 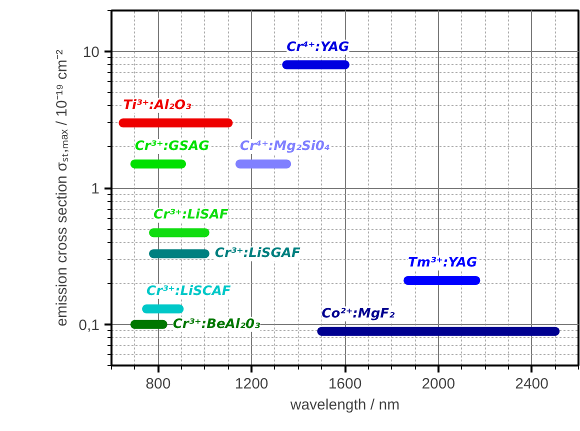 I want to click on y-tick-label: 10, so click(x=91, y=53).